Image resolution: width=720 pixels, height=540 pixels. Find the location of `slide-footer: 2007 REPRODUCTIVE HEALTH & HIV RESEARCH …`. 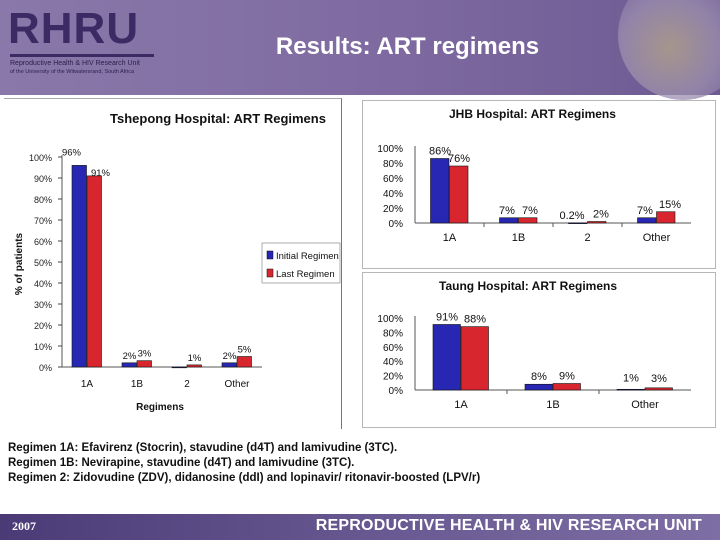

slide-footer: 2007 REPRODUCTIVE HEALTH & HIV RESEARCH … is located at coordinates (360, 527).